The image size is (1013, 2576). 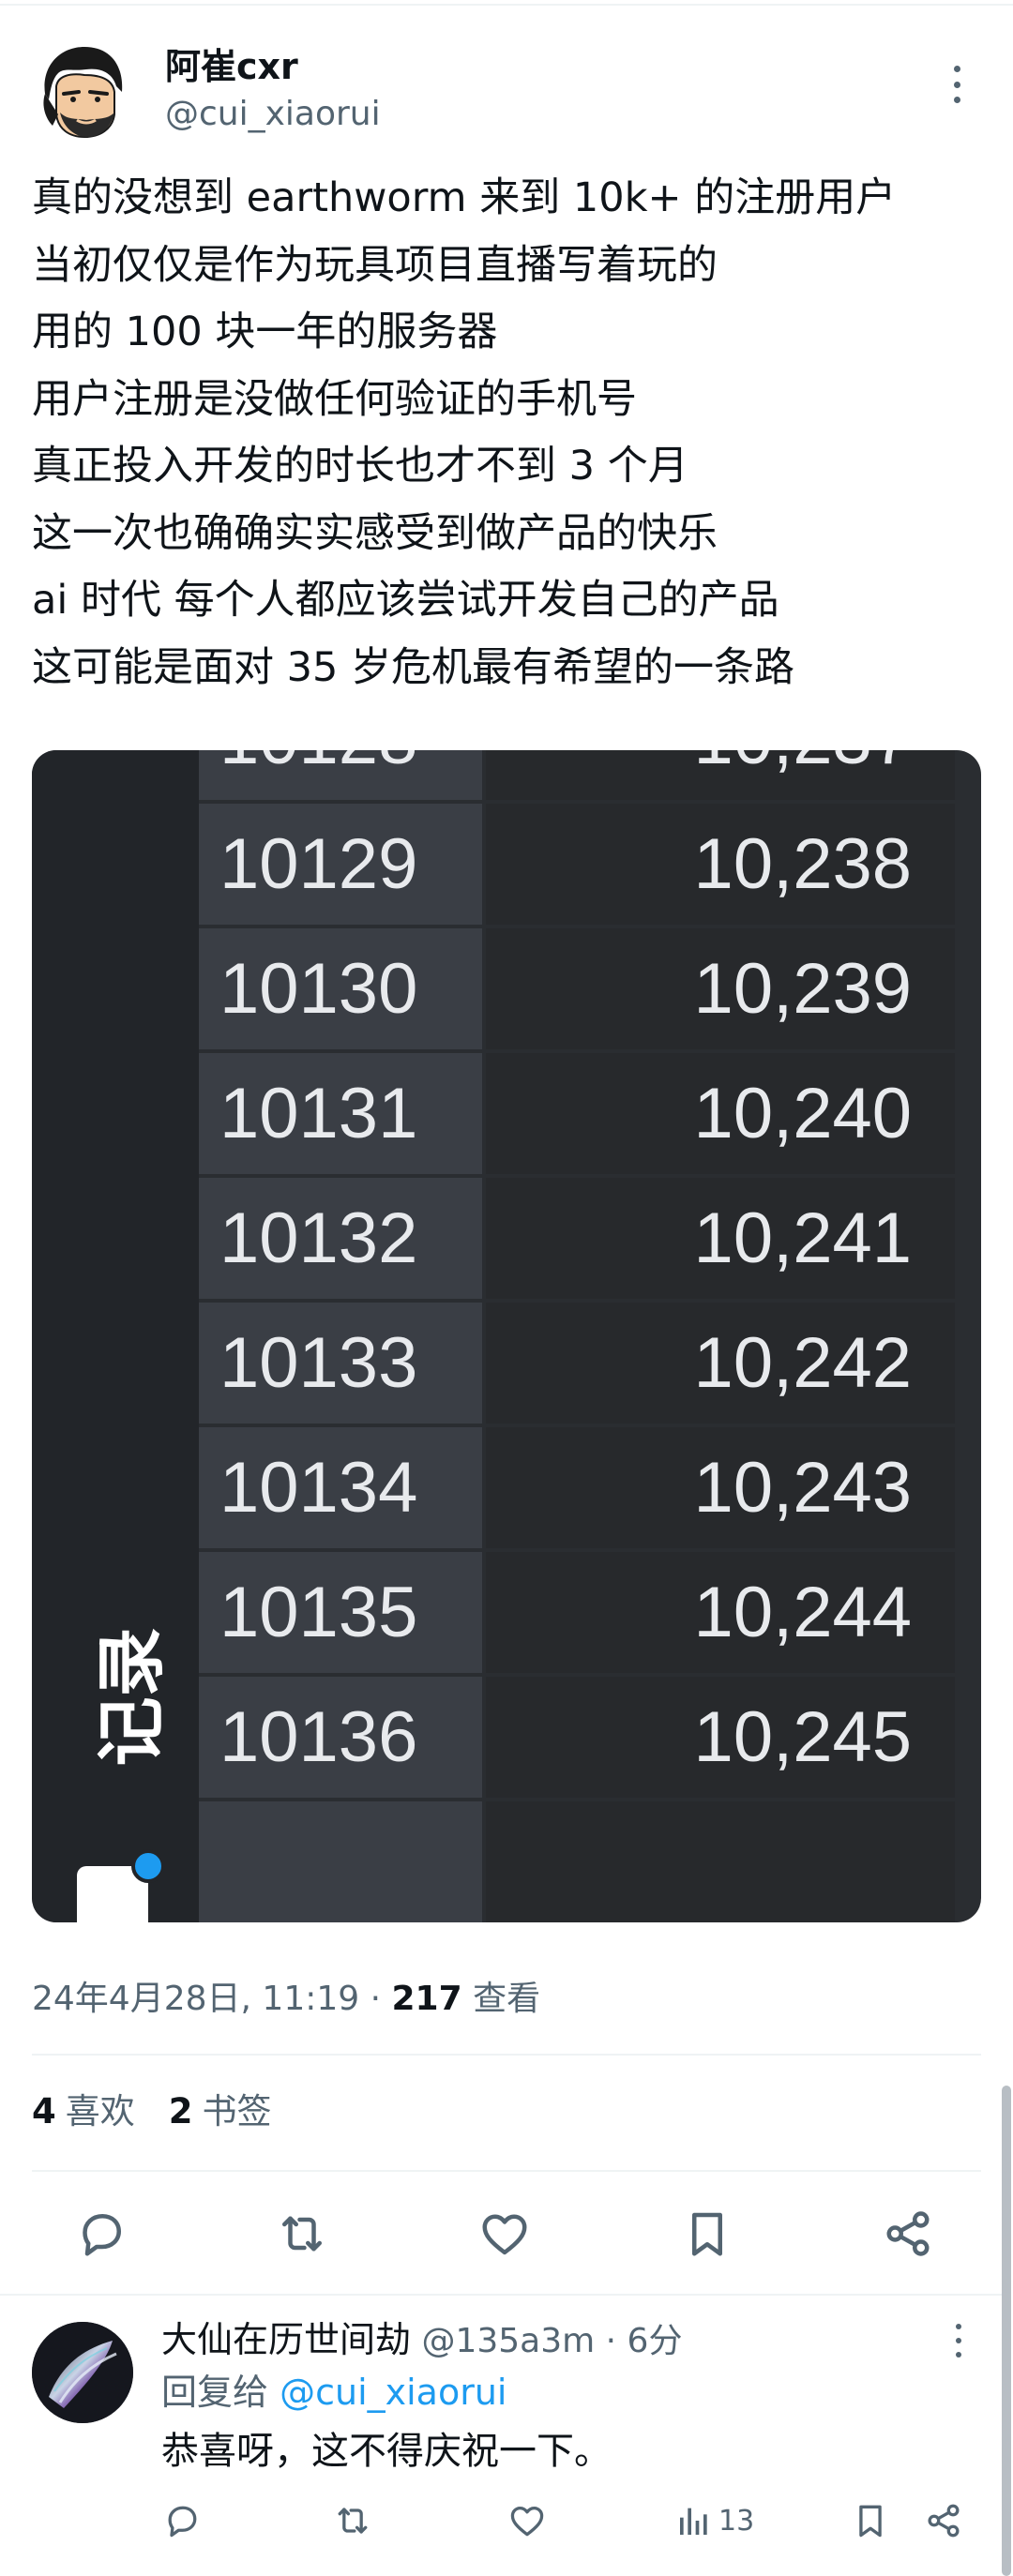 I want to click on top-divider, so click(x=506, y=3).